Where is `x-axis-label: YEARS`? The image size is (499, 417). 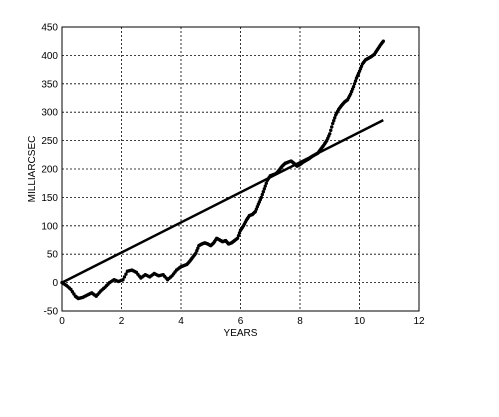
x-axis-label: YEARS is located at coordinates (241, 333).